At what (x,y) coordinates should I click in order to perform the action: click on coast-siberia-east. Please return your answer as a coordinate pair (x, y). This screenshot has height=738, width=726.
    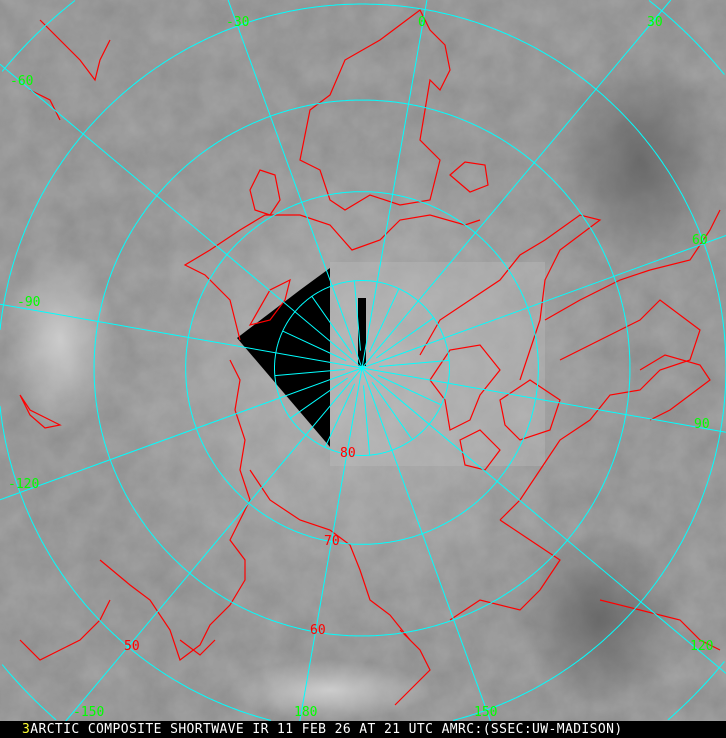
    Looking at the image, I should click on (175, 510).